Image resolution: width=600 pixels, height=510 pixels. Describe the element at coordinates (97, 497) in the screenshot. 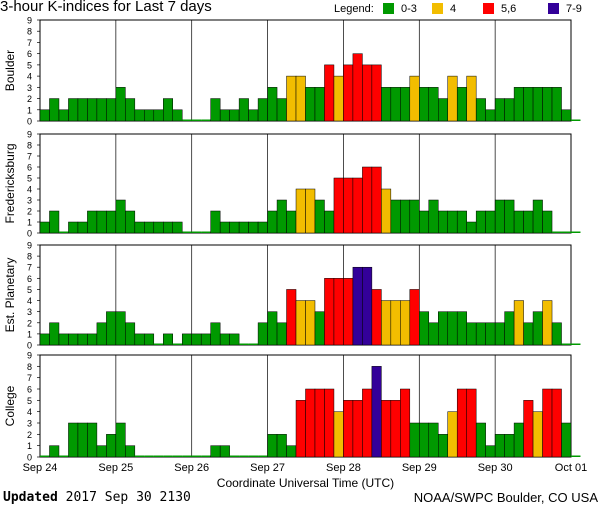

I see `footer-updated: Updated 2017 Sep 30 2130` at that location.